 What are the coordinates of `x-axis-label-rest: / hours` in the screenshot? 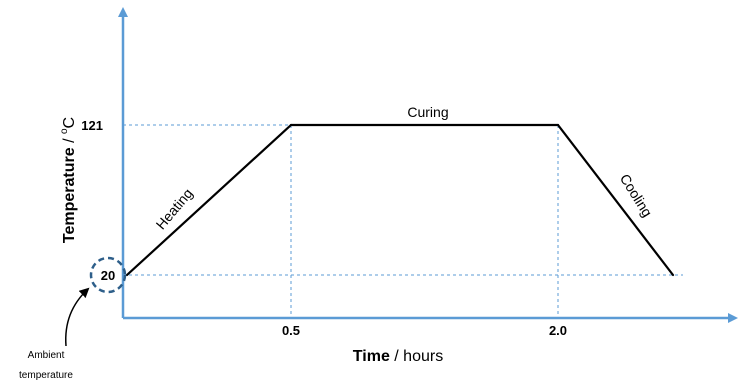 It's located at (416, 356).